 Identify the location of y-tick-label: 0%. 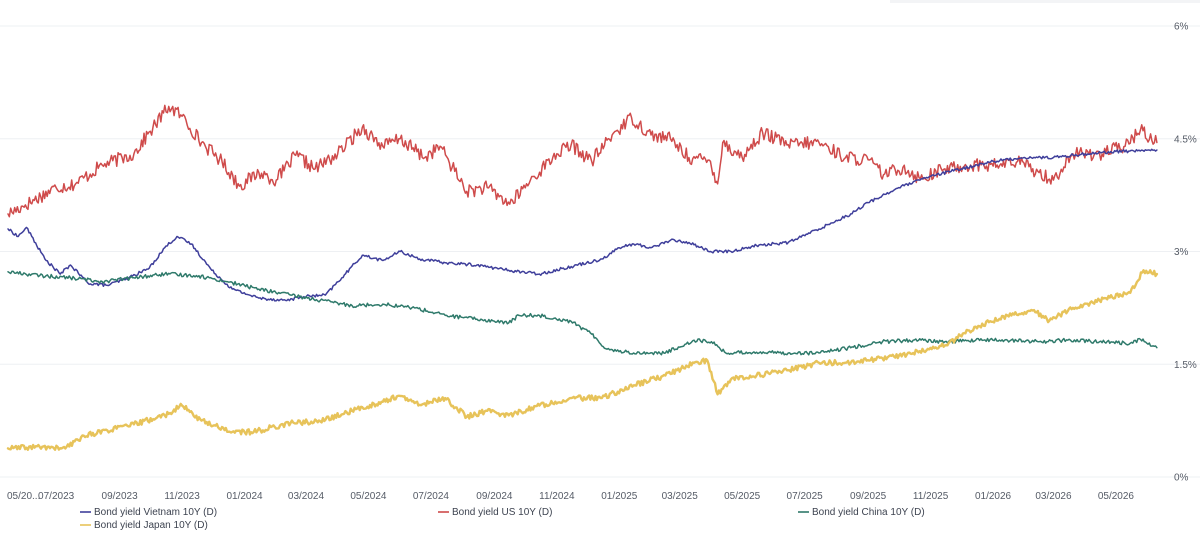
(1181, 478).